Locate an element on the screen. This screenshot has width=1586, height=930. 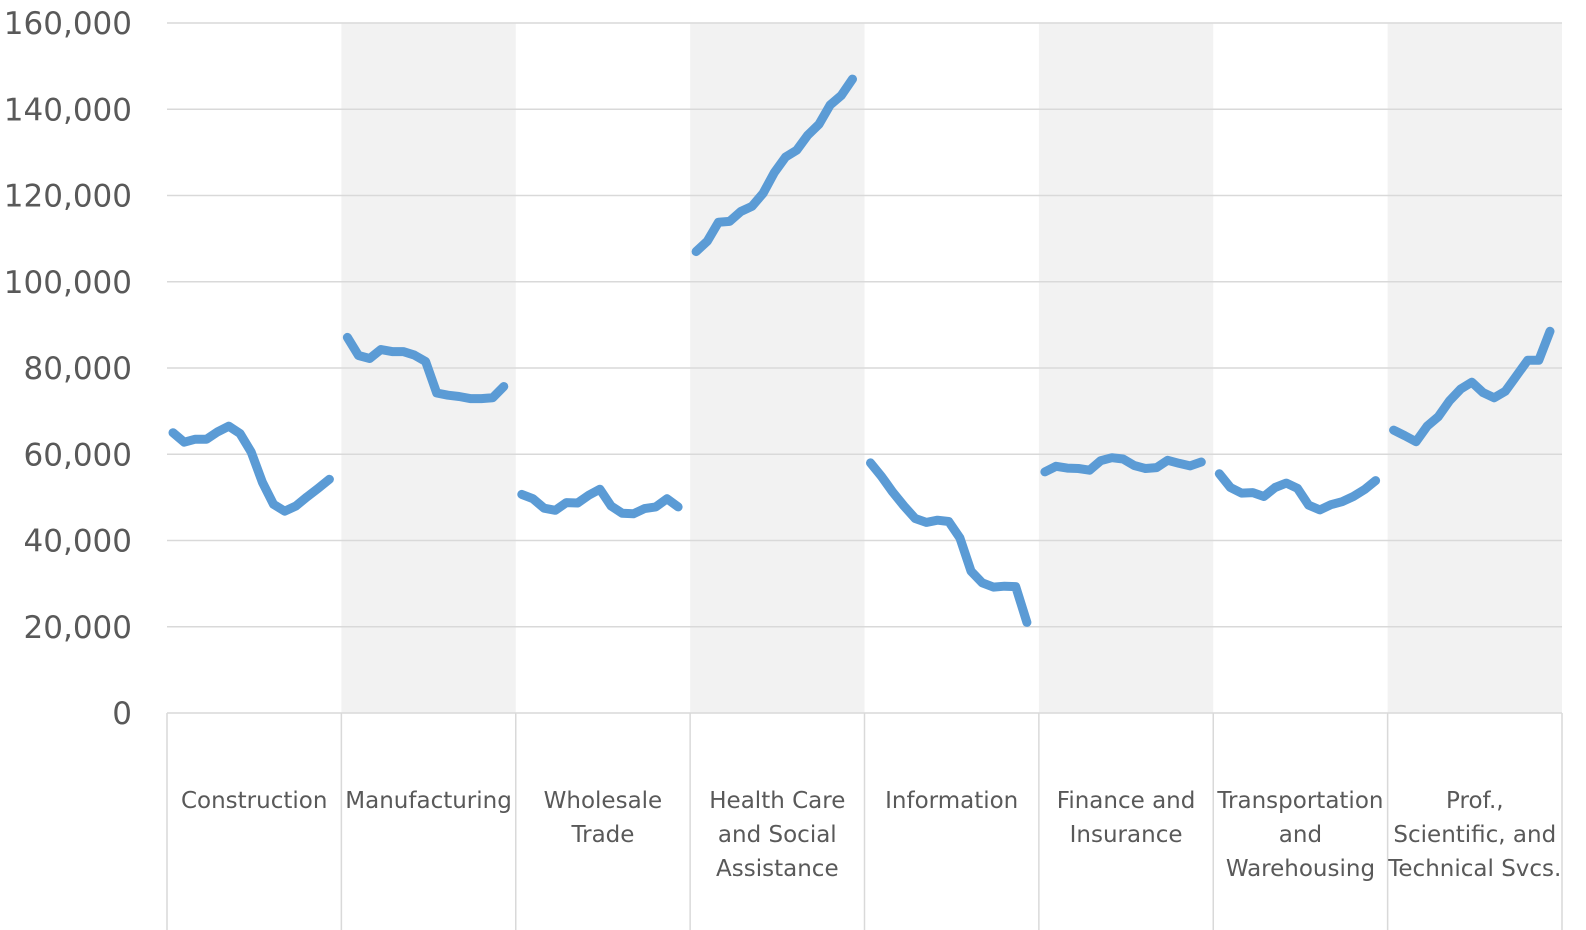
y-tick-label: 20,000 is located at coordinates (78, 628).